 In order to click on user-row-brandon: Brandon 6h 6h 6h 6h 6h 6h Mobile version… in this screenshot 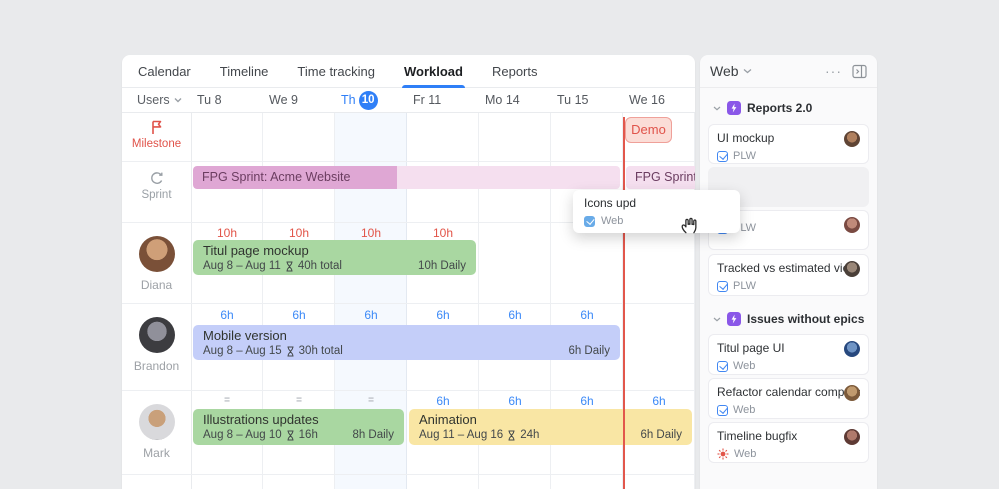, I will do `click(408, 347)`.